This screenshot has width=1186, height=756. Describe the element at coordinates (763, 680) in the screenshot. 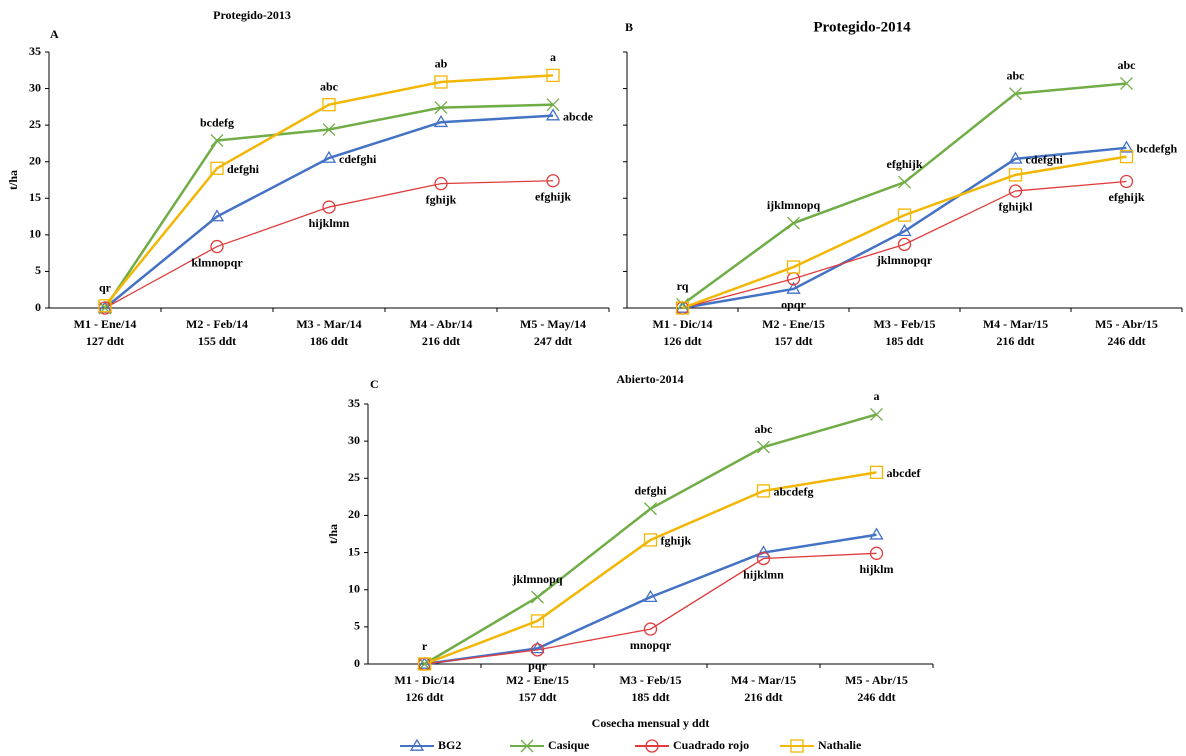

I see `x-tick-label: M4 - Mar/15` at that location.